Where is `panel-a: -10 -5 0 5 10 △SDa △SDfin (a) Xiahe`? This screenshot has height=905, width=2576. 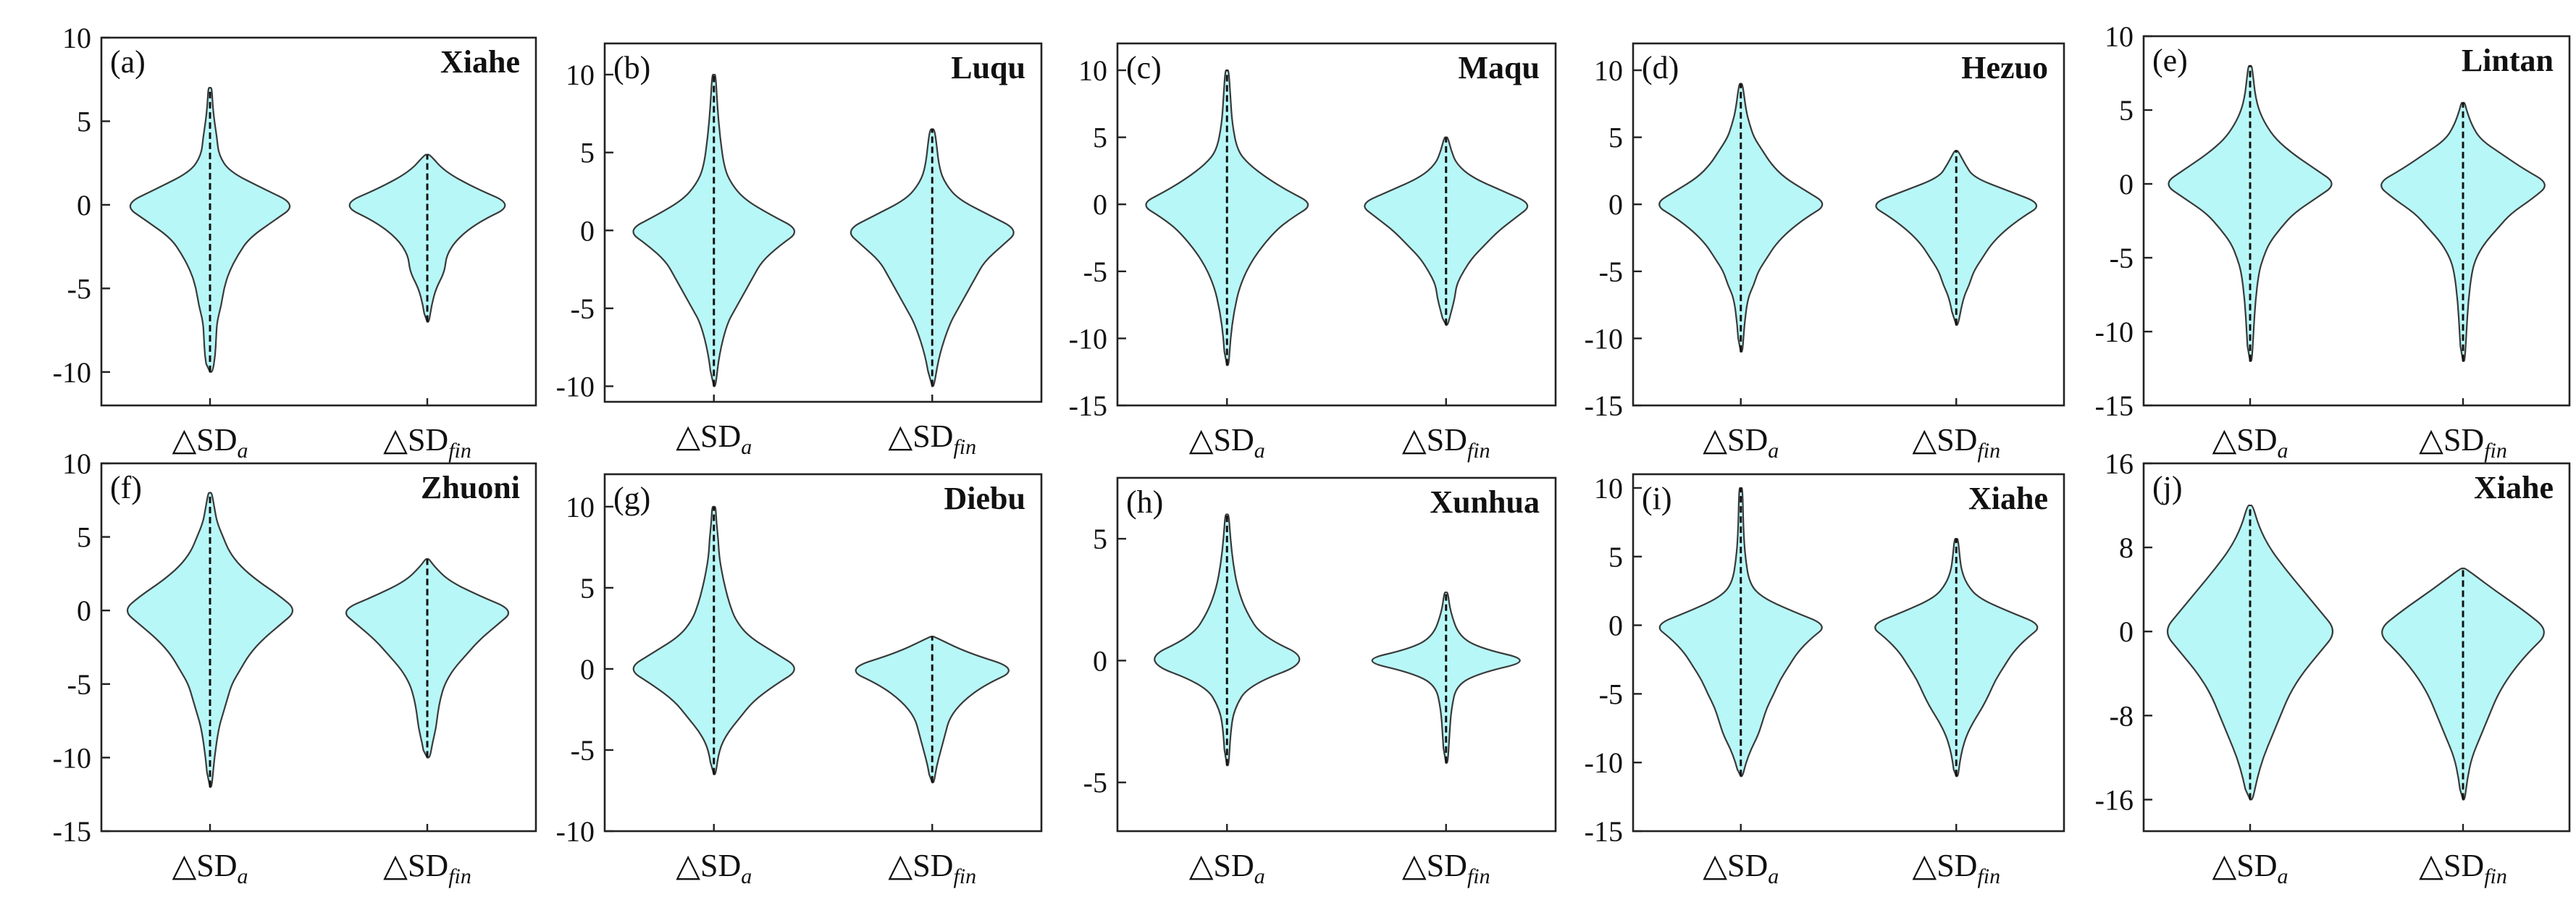 panel-a: -10 -5 0 5 10 △SDa △SDfin (a) Xiahe is located at coordinates (295, 242).